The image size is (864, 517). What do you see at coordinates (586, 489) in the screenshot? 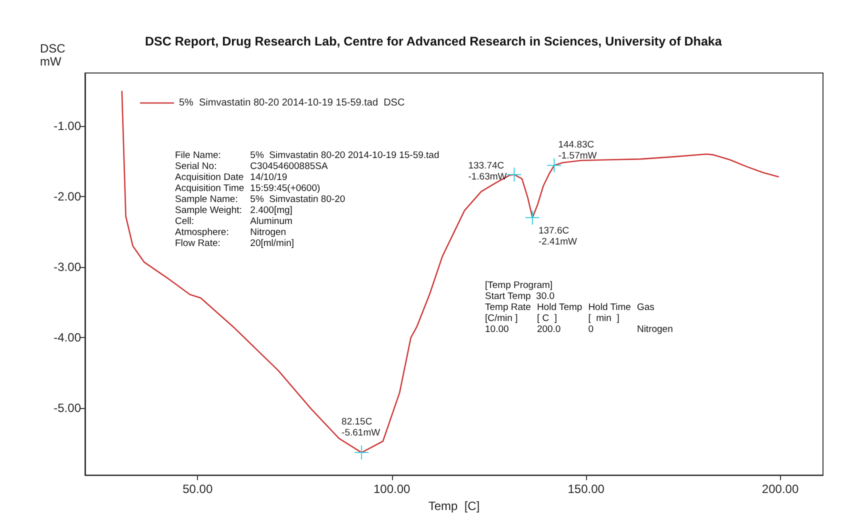
I see `x-tick-label: 150.00` at bounding box center [586, 489].